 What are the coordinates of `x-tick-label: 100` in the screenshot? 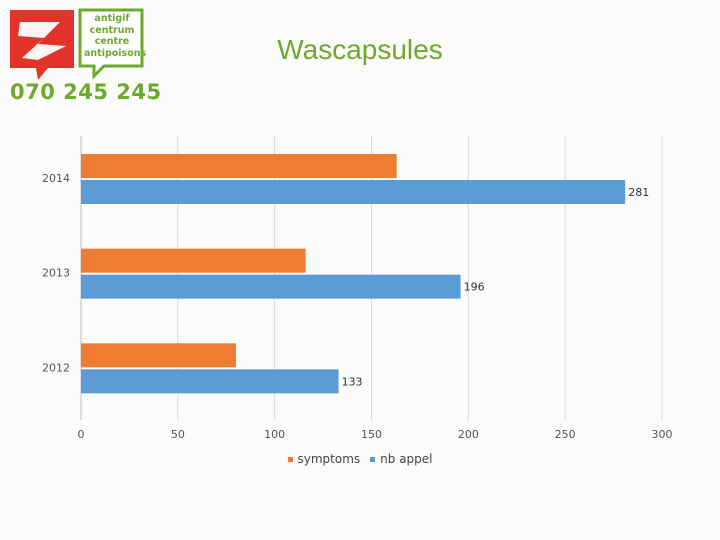 It's located at (274, 434).